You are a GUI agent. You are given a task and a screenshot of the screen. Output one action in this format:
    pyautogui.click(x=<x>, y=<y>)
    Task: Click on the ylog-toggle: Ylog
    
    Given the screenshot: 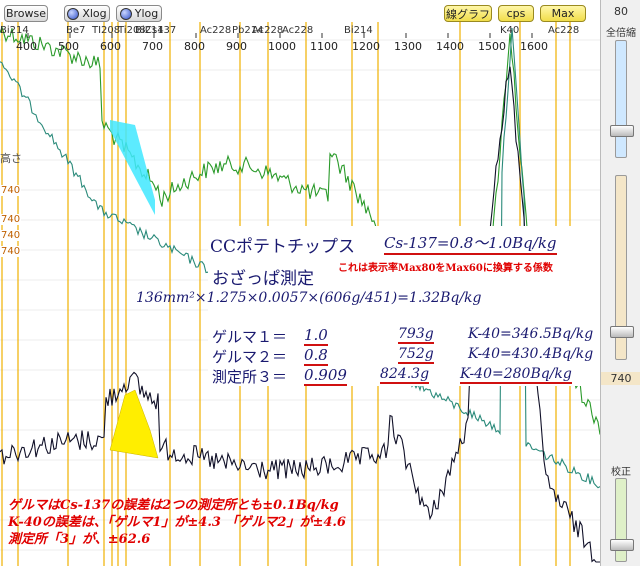 What is the action you would take?
    pyautogui.click(x=139, y=13)
    